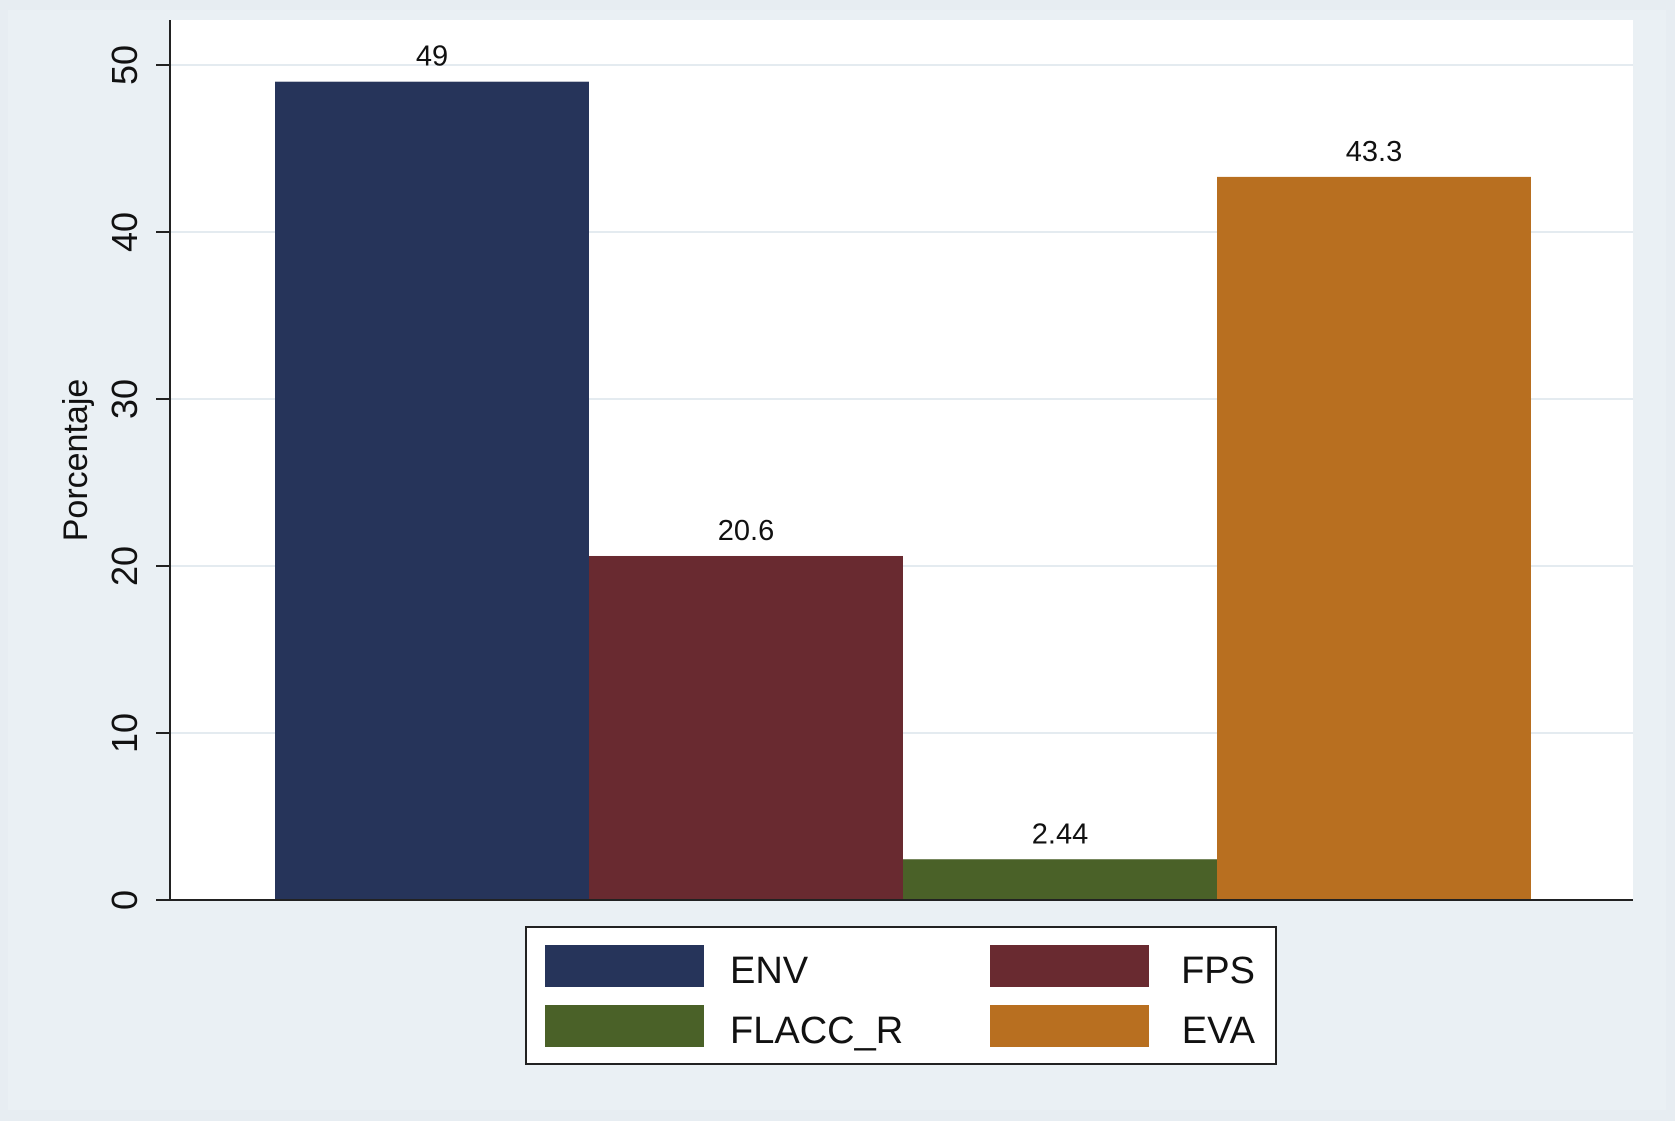 Image resolution: width=1675 pixels, height=1121 pixels. I want to click on value-label-fps: 20.6, so click(746, 531).